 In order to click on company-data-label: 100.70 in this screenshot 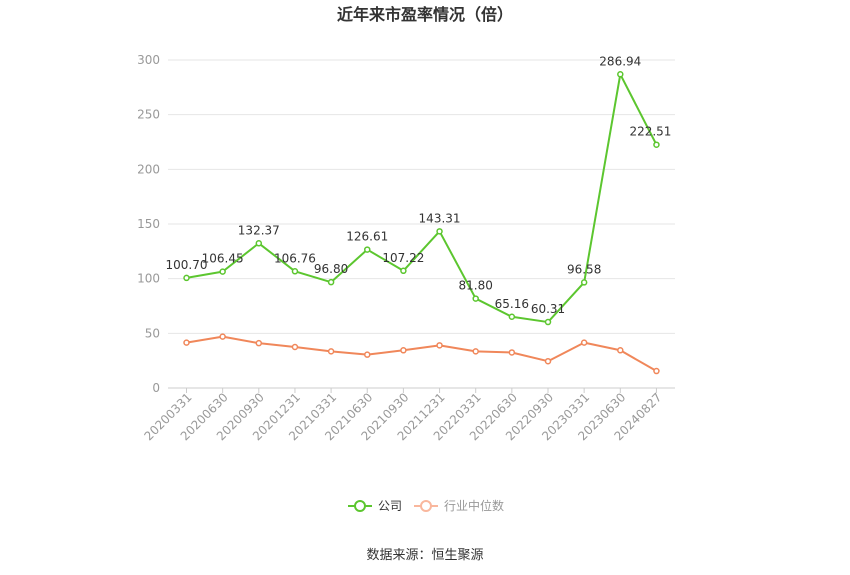, I will do `click(187, 265)`.